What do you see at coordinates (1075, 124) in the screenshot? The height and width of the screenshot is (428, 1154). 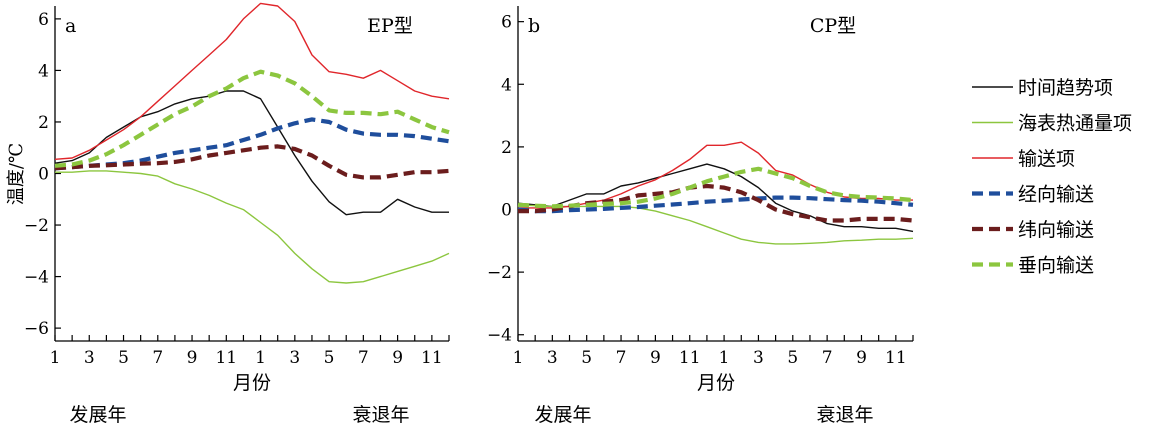 I see `legend-label-1: 海表热通量项` at bounding box center [1075, 124].